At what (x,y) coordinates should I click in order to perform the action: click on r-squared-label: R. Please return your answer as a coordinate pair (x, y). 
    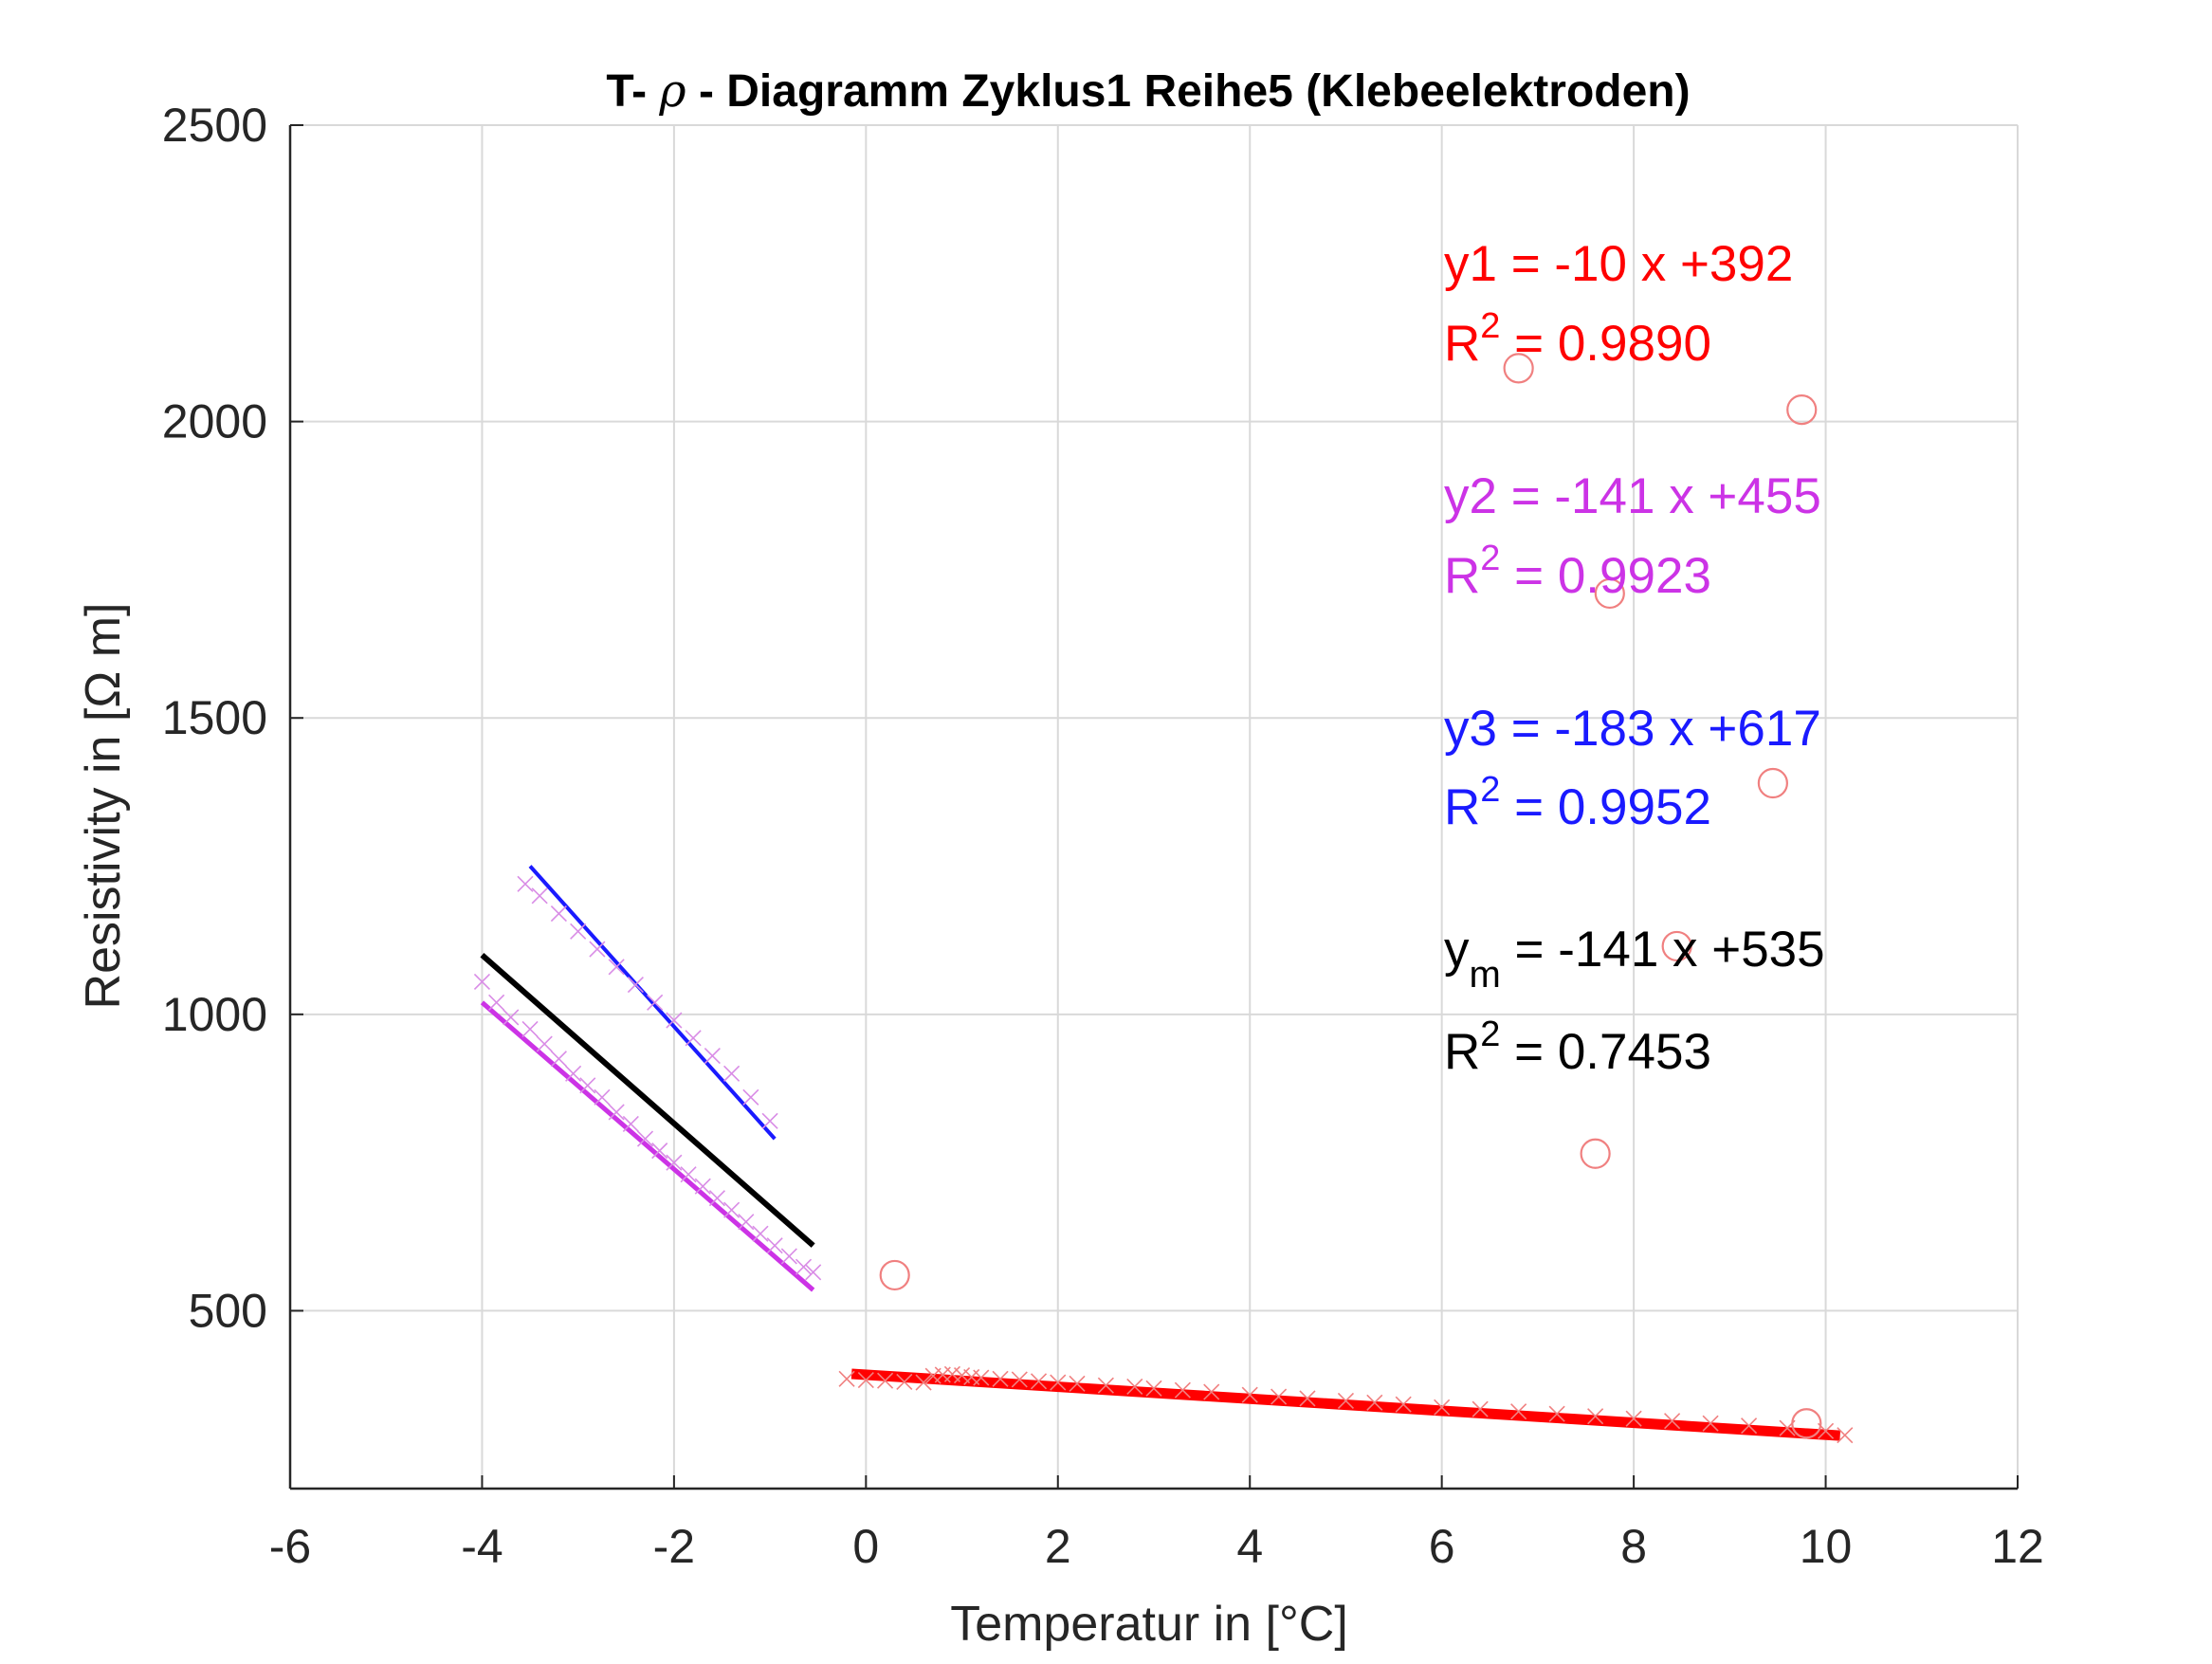
    Looking at the image, I should click on (1462, 807).